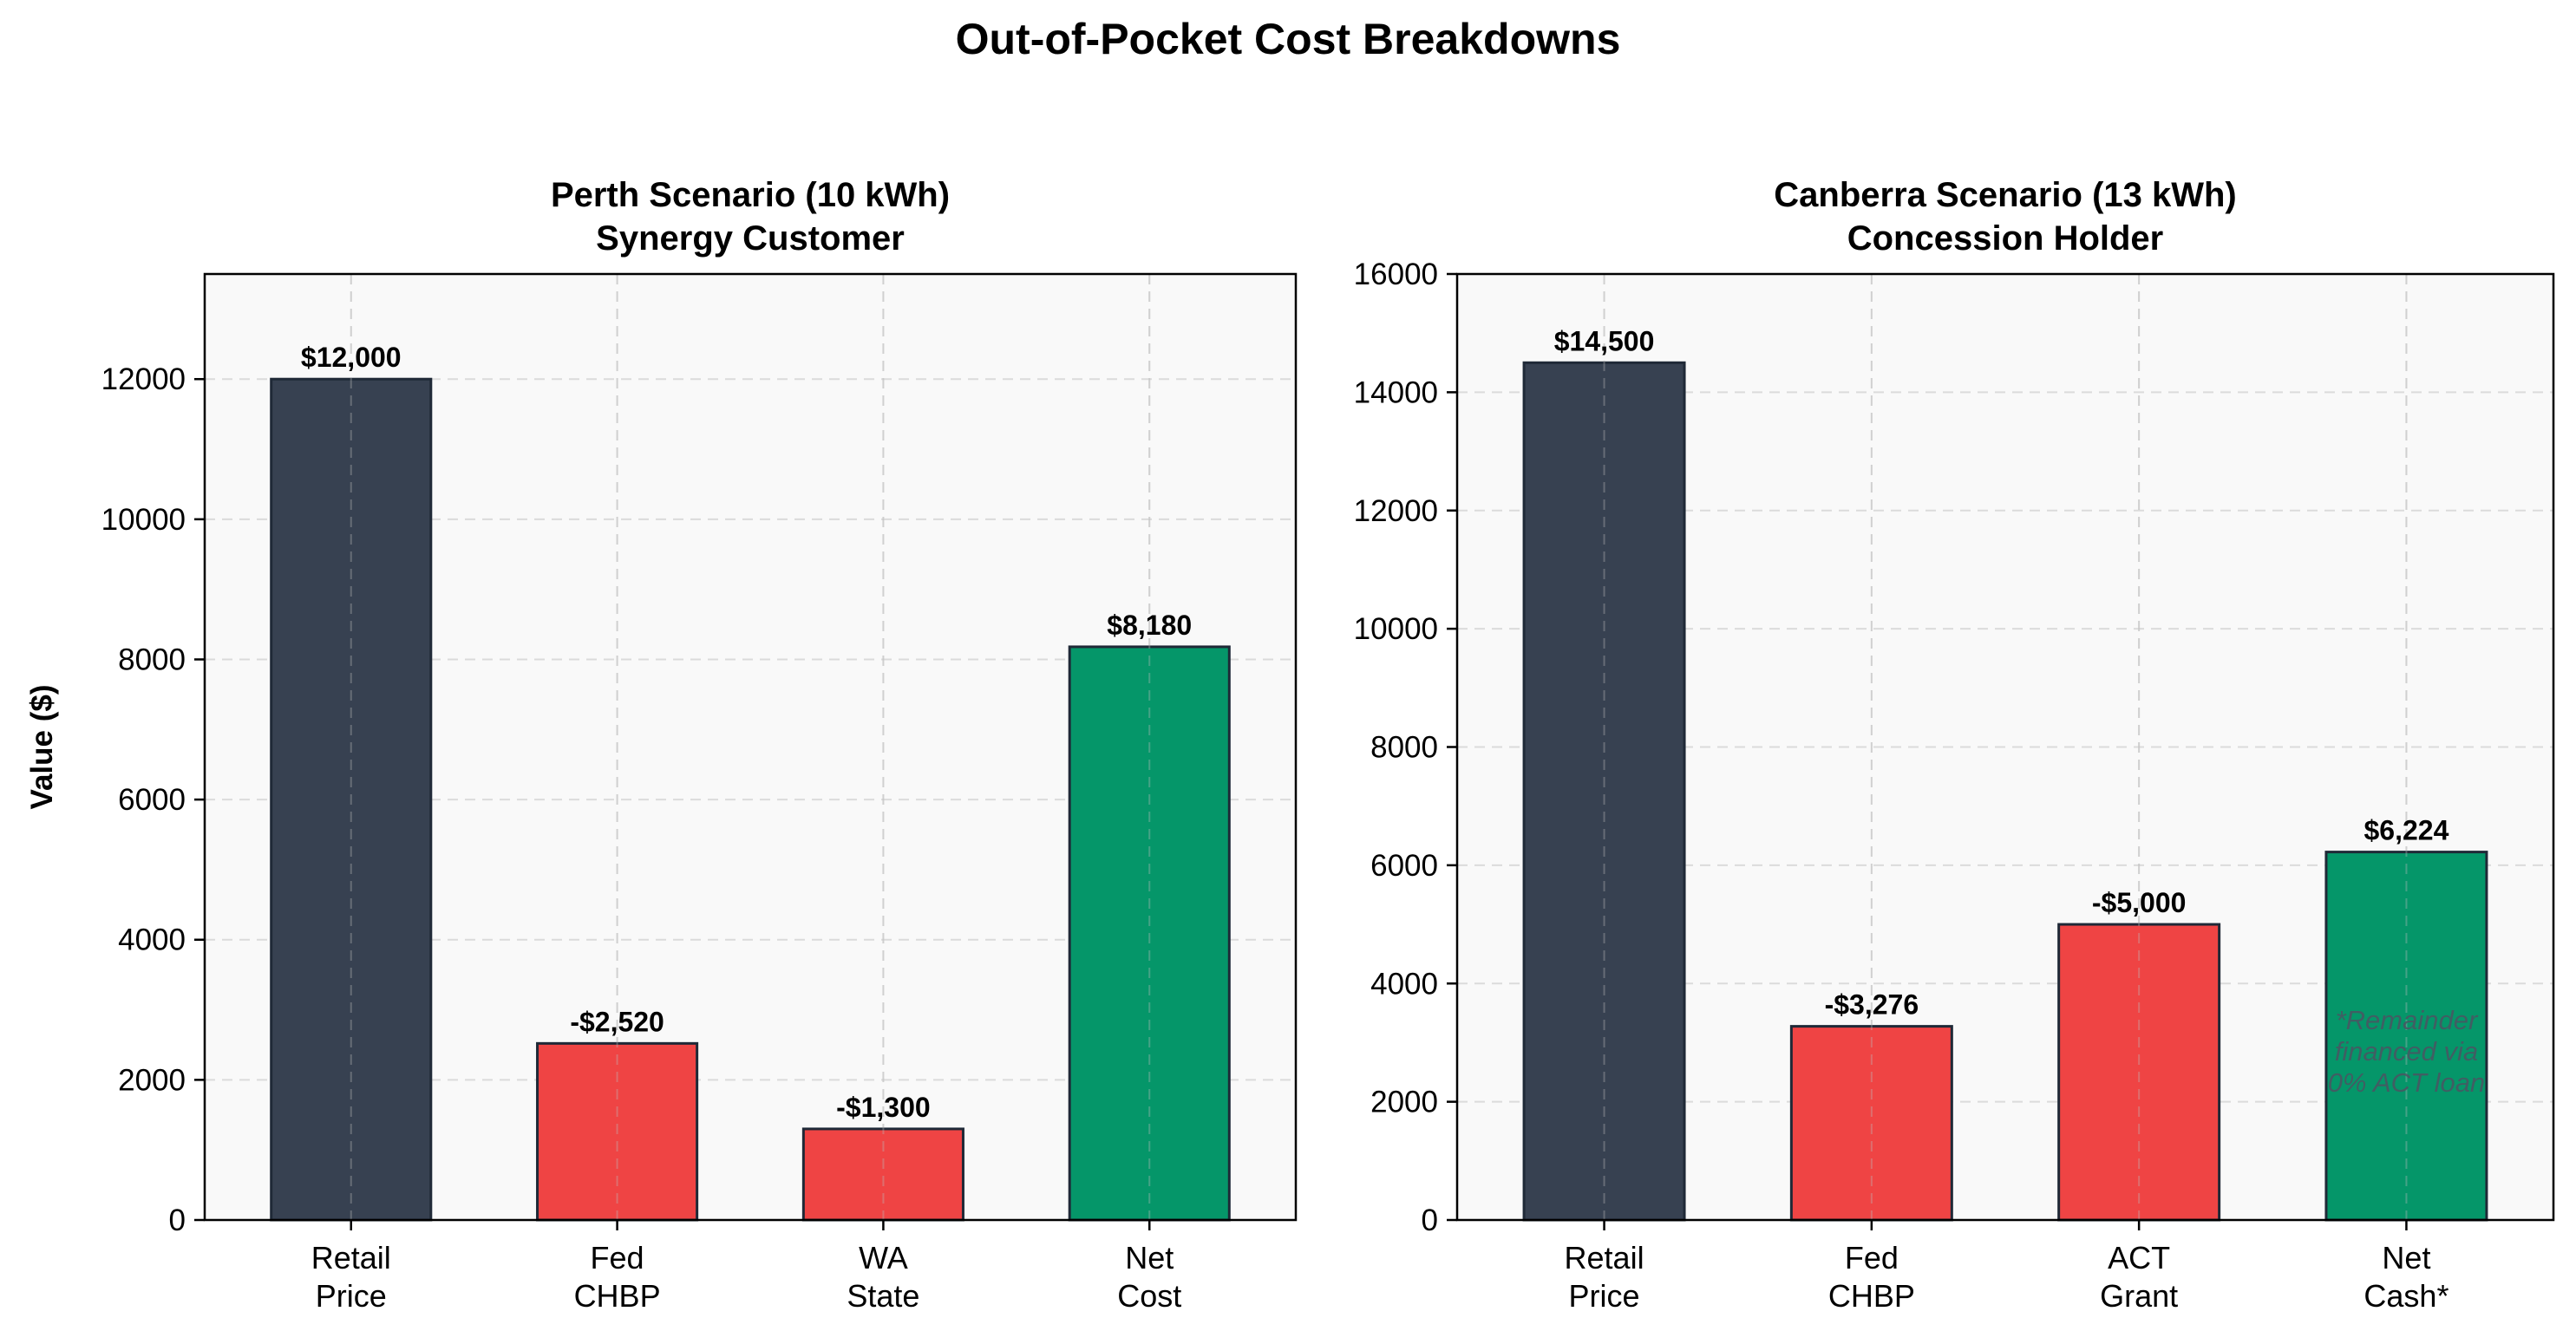  Describe the element at coordinates (2139, 902) in the screenshot. I see `bar-value-label: -$5,000` at that location.